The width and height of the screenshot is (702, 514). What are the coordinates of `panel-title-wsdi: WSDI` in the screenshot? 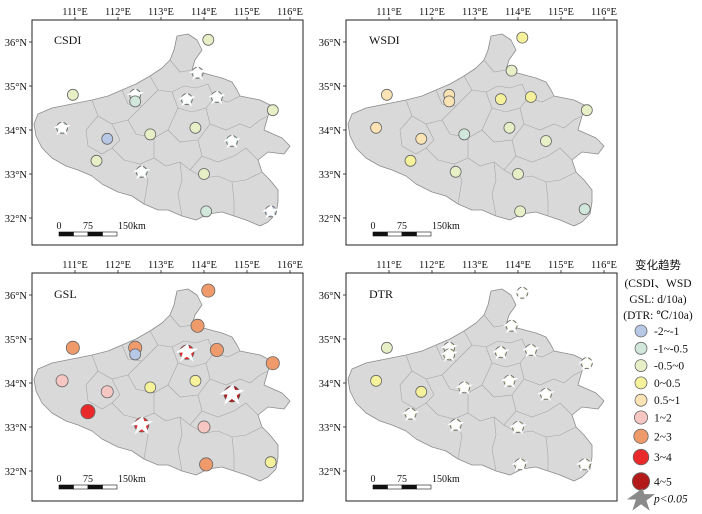 It's located at (384, 40).